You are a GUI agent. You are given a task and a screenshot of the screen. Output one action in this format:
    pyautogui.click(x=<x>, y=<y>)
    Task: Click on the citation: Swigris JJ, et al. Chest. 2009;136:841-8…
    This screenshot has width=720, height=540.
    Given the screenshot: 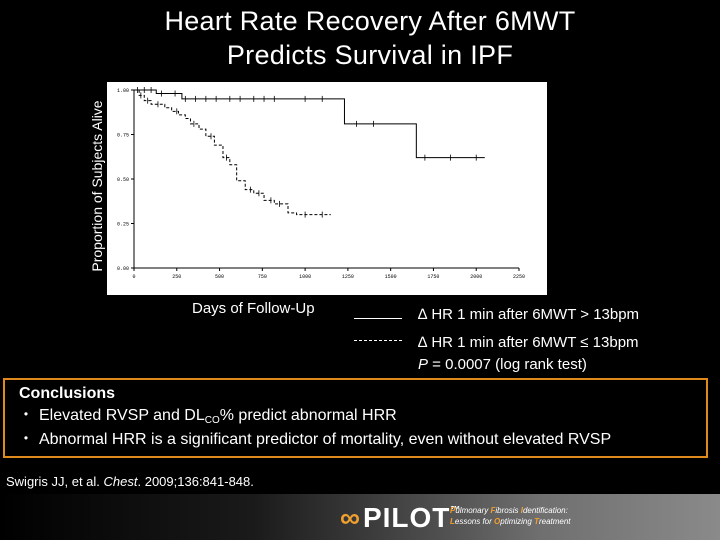 What is the action you would take?
    pyautogui.click(x=130, y=481)
    